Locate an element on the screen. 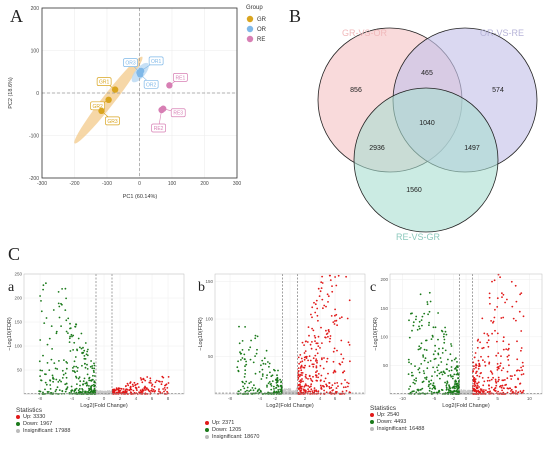  stats-down-b-text: Down: 1205 is located at coordinates (227, 430).